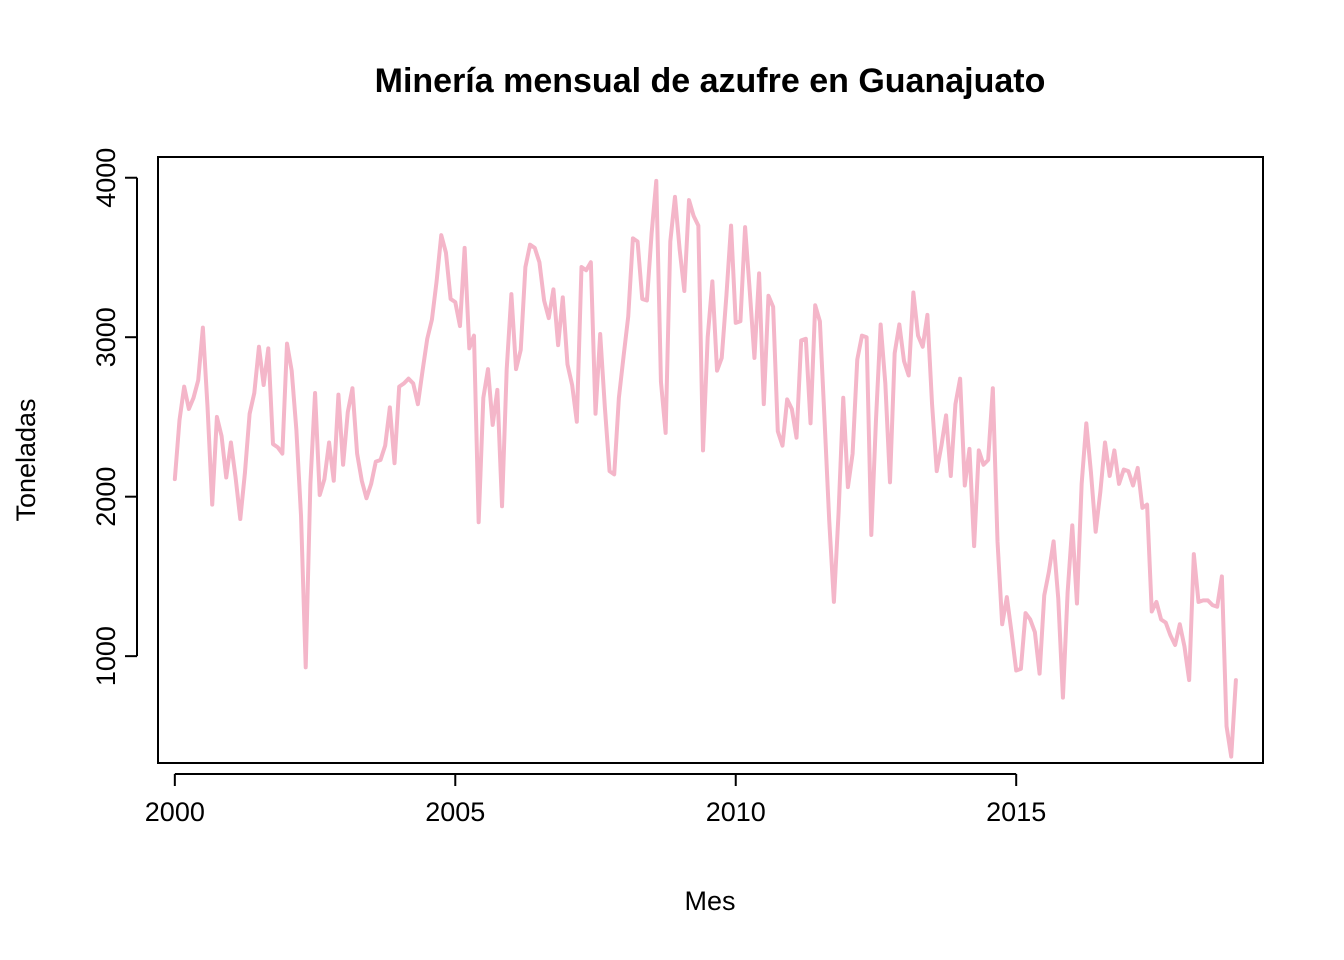  Describe the element at coordinates (175, 812) in the screenshot. I see `x-tick-label: 2000` at that location.